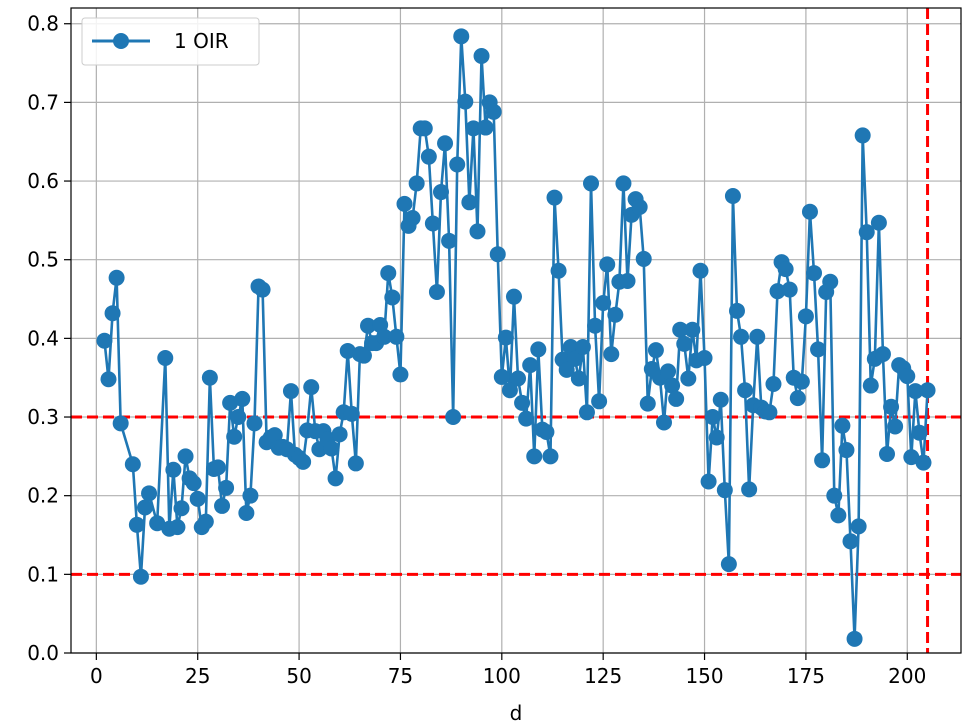 The width and height of the screenshot is (963, 725). Describe the element at coordinates (43, 574) in the screenshot. I see `y-tick-label: 0.1` at that location.